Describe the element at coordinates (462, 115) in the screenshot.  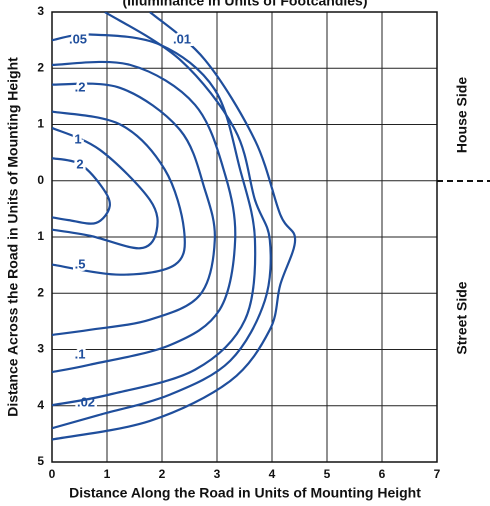
I see `side-label: House Side` at that location.